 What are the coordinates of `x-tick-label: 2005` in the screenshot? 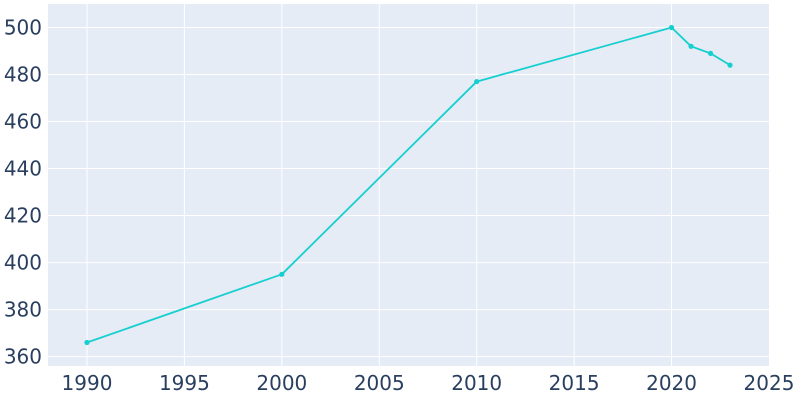 It's located at (379, 383).